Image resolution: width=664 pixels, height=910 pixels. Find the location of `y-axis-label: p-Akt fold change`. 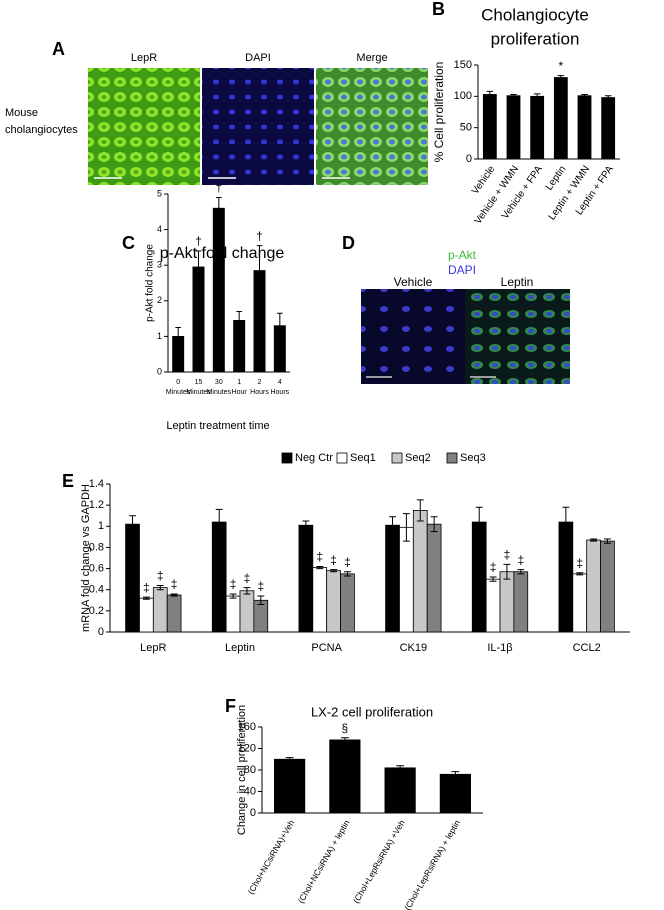

y-axis-label: p-Akt fold change is located at coordinates (150, 283).